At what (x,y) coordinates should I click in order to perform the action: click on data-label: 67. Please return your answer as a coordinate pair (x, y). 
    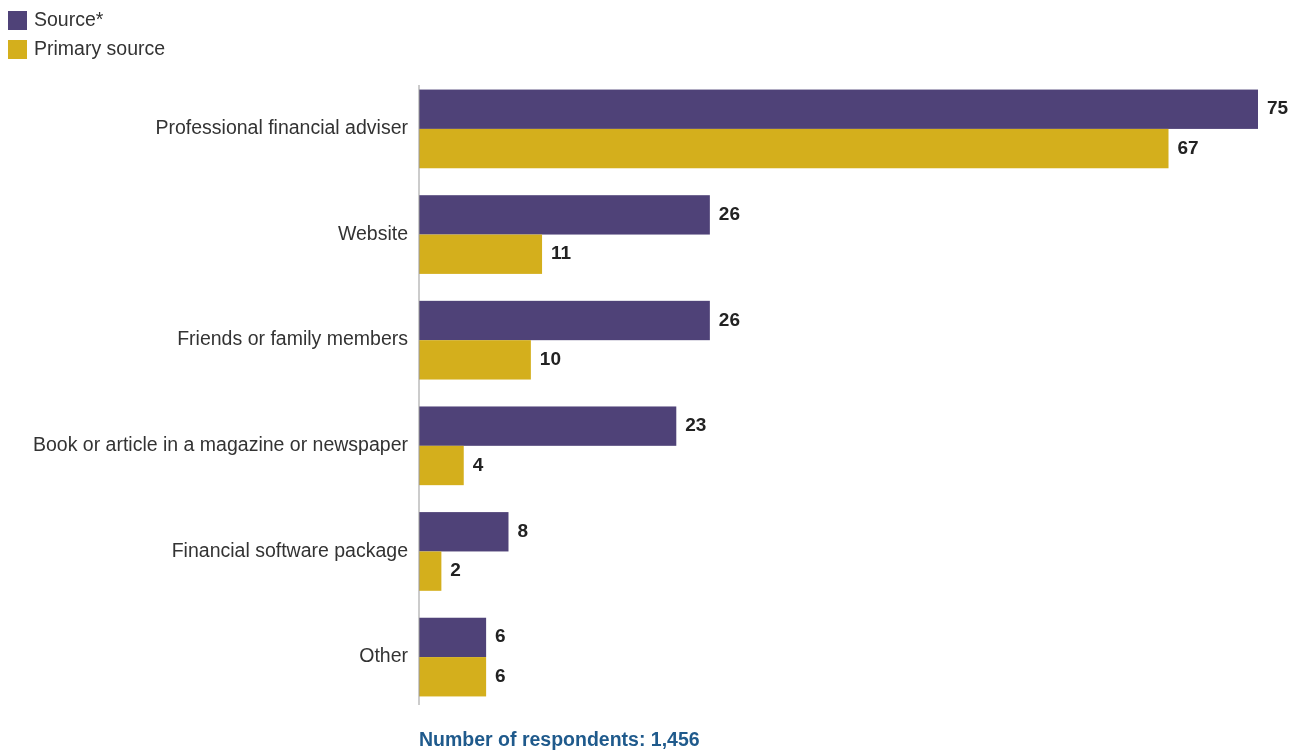
    Looking at the image, I should click on (1188, 147).